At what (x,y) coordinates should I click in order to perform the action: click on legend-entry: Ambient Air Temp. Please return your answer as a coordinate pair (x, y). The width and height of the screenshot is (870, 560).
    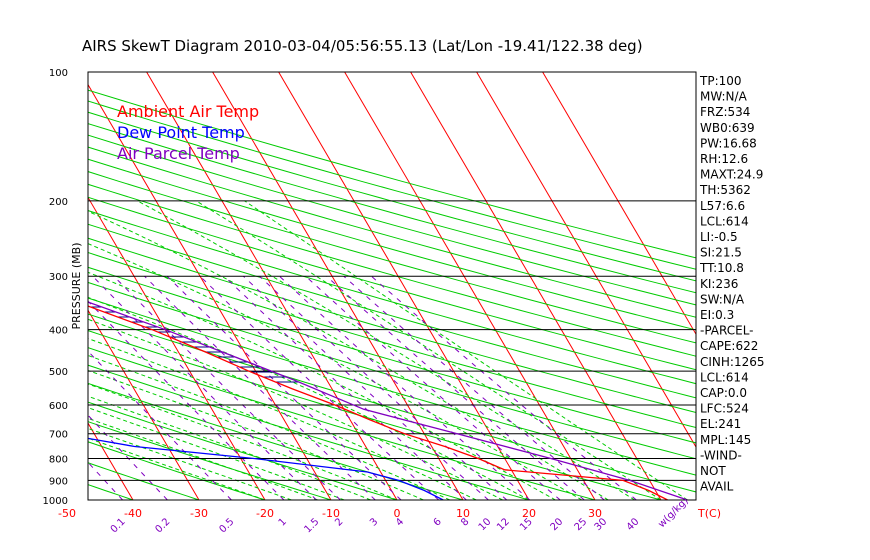
    Looking at the image, I should click on (188, 111).